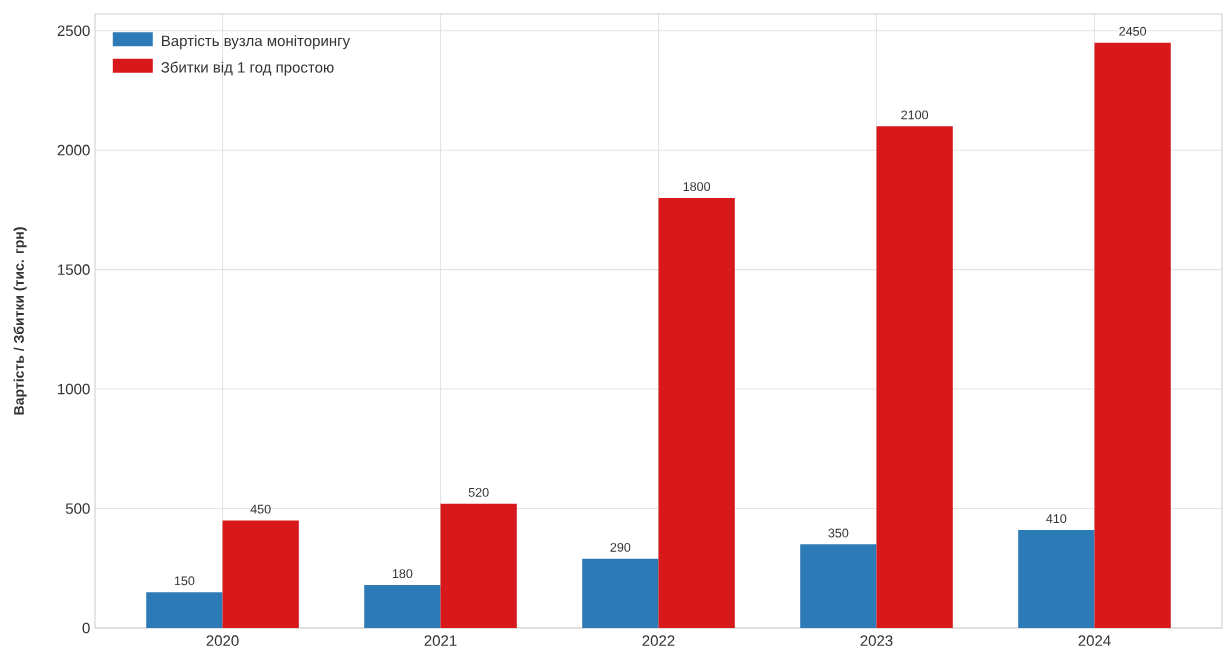 The height and width of the screenshot is (671, 1228). What do you see at coordinates (697, 187) in the screenshot?
I see `data-label: 1800` at bounding box center [697, 187].